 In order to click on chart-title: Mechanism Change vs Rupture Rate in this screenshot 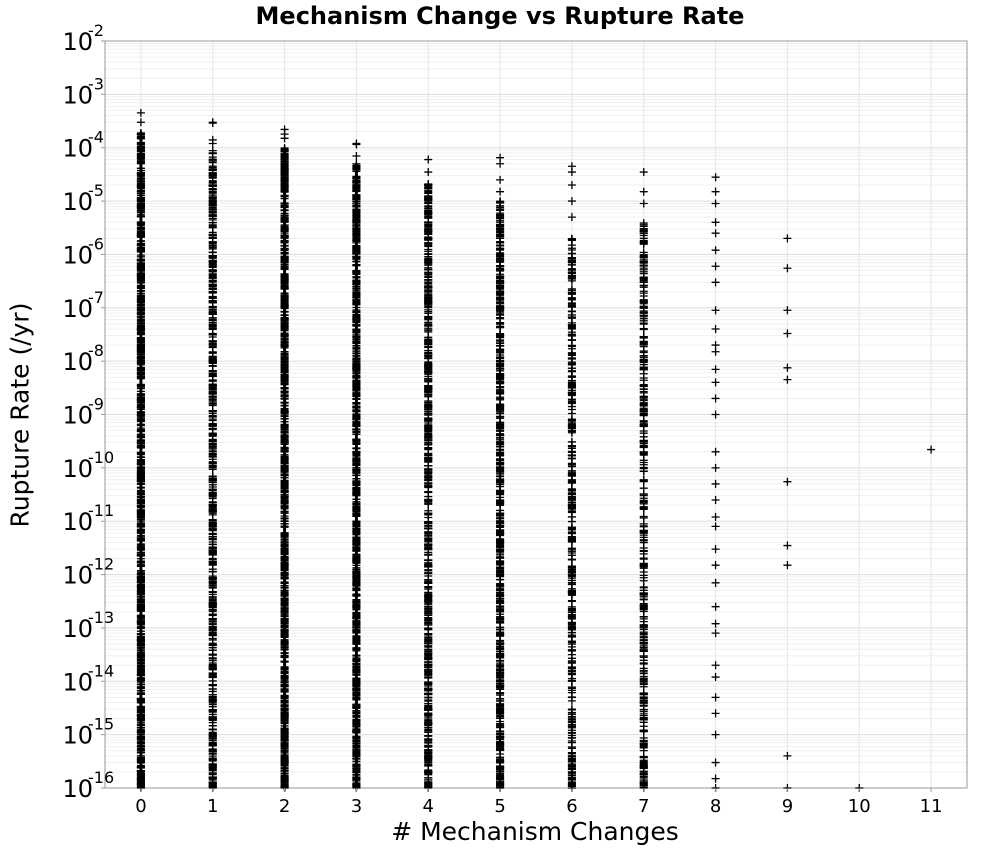, I will do `click(500, 16)`.